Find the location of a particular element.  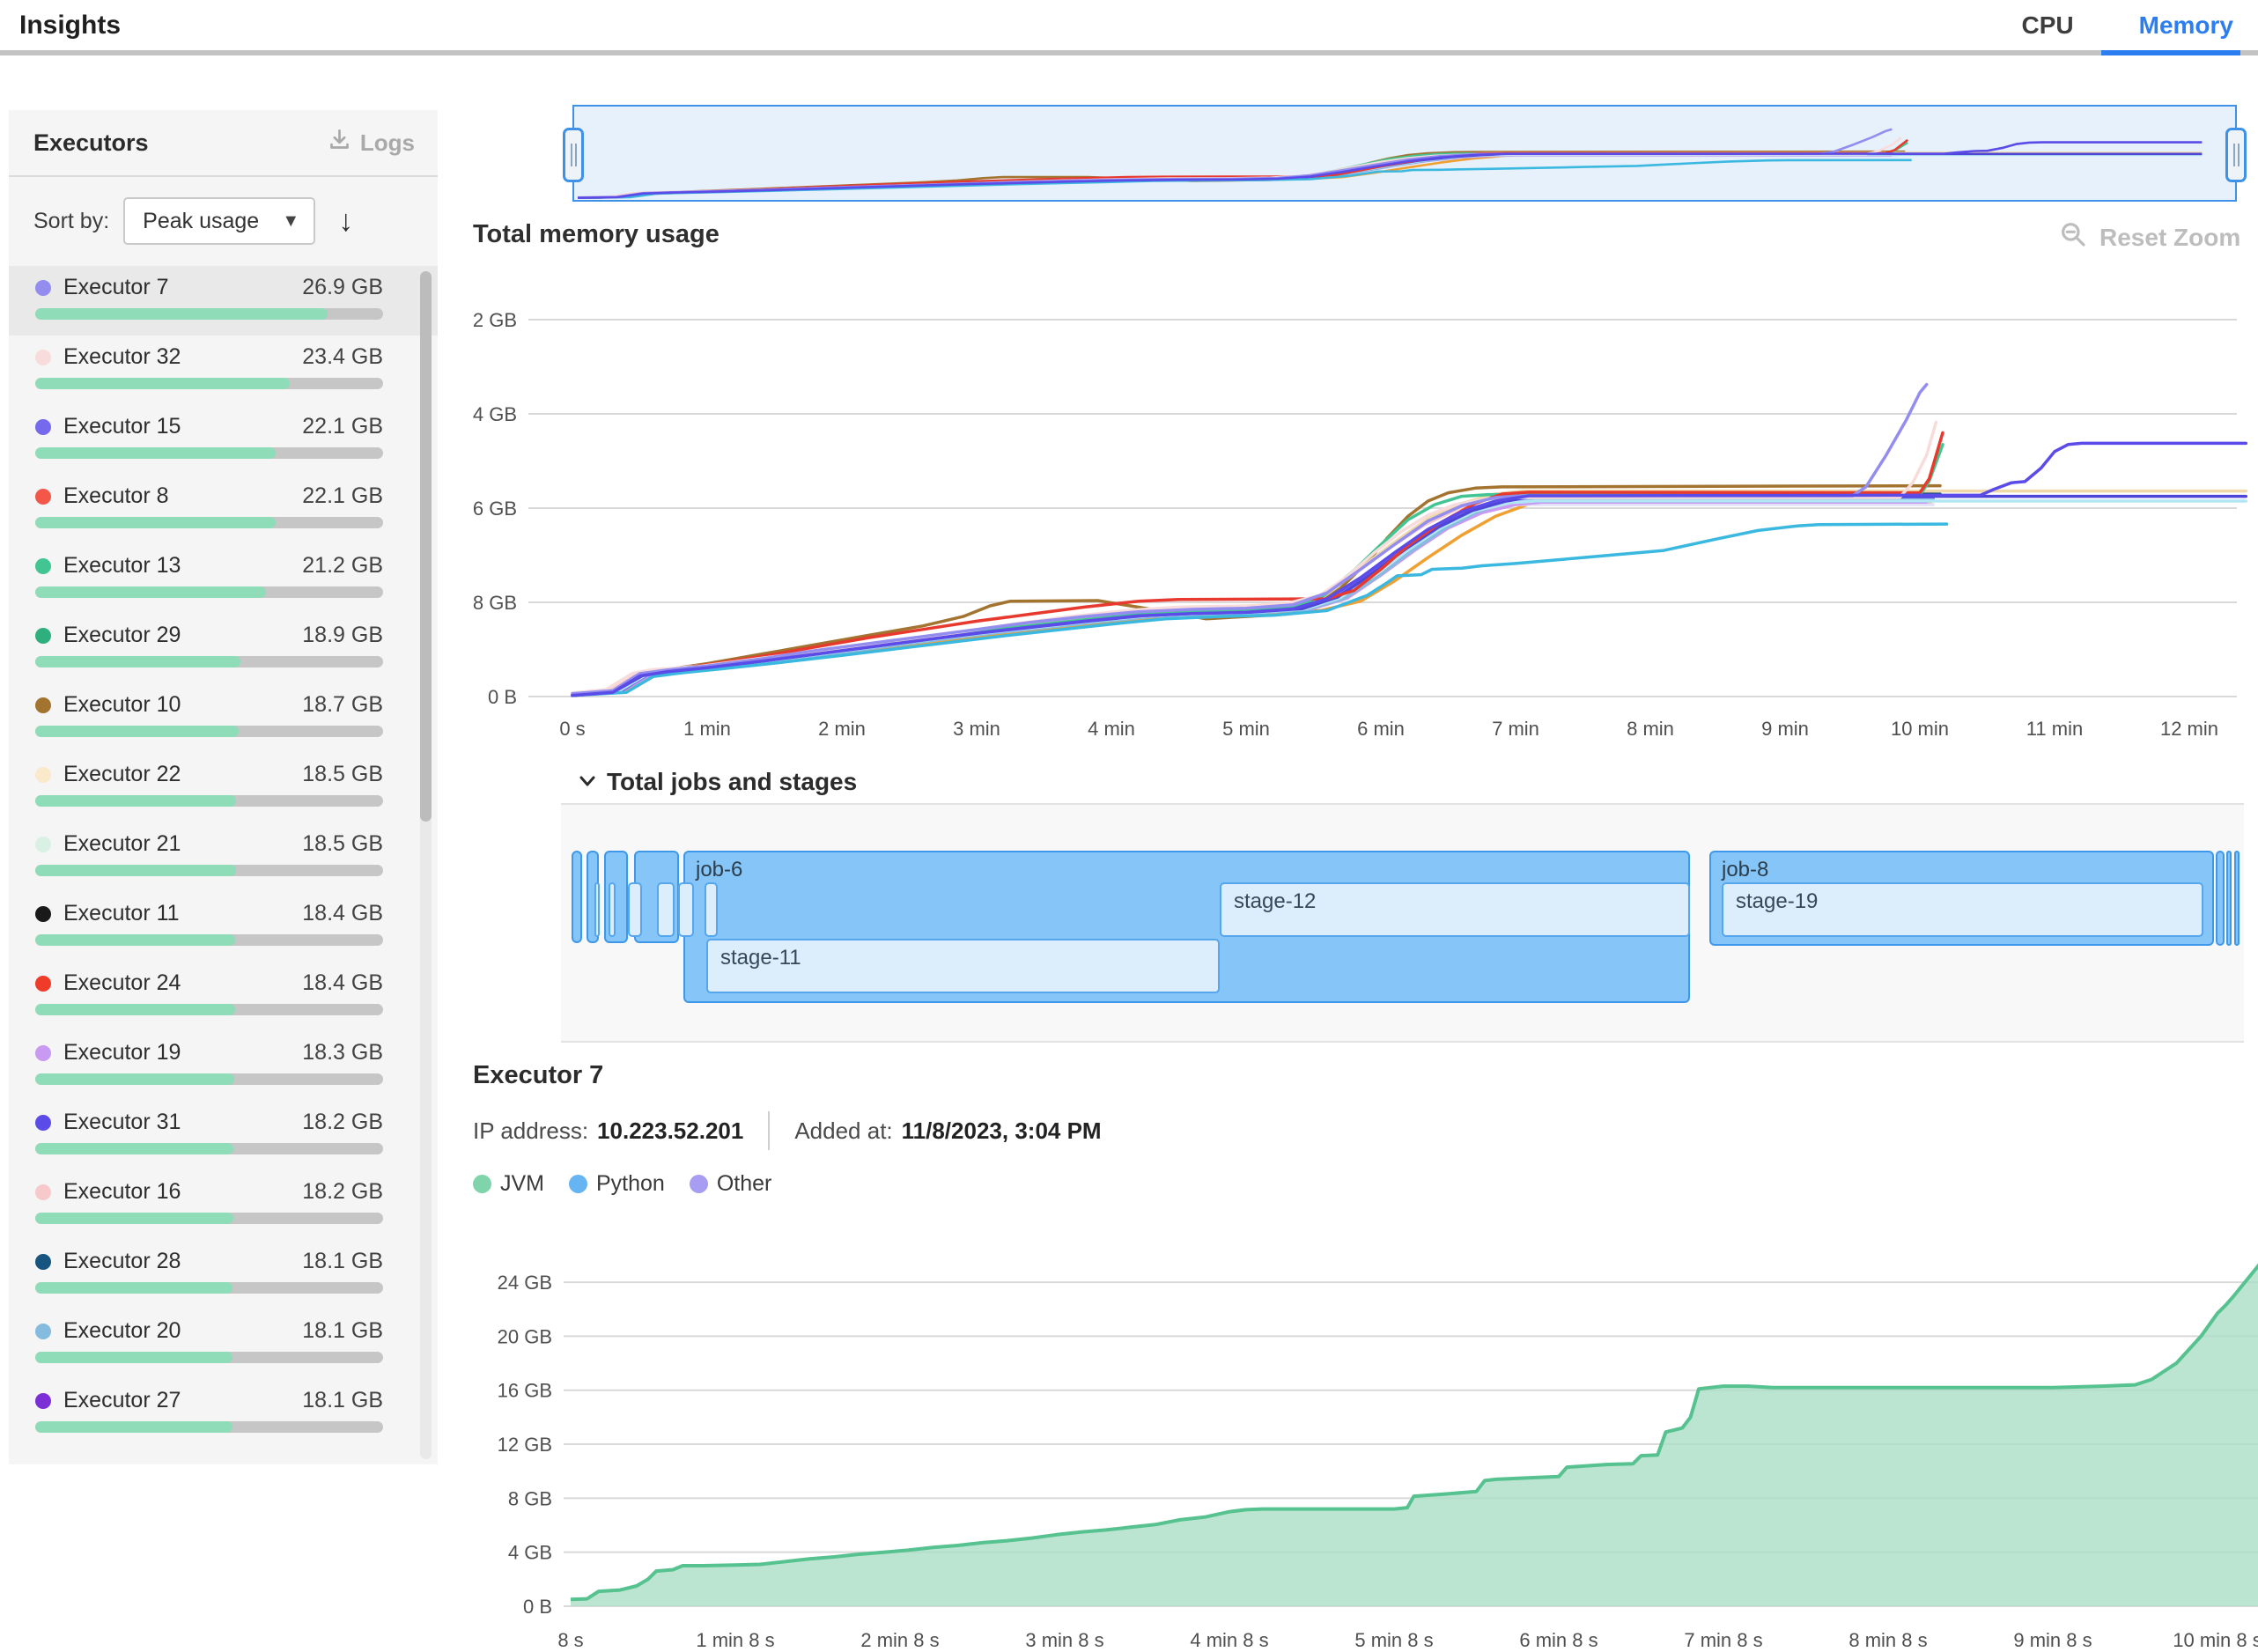

added-at-value: 11/8/2023, 3:04 PM is located at coordinates (1001, 1130).